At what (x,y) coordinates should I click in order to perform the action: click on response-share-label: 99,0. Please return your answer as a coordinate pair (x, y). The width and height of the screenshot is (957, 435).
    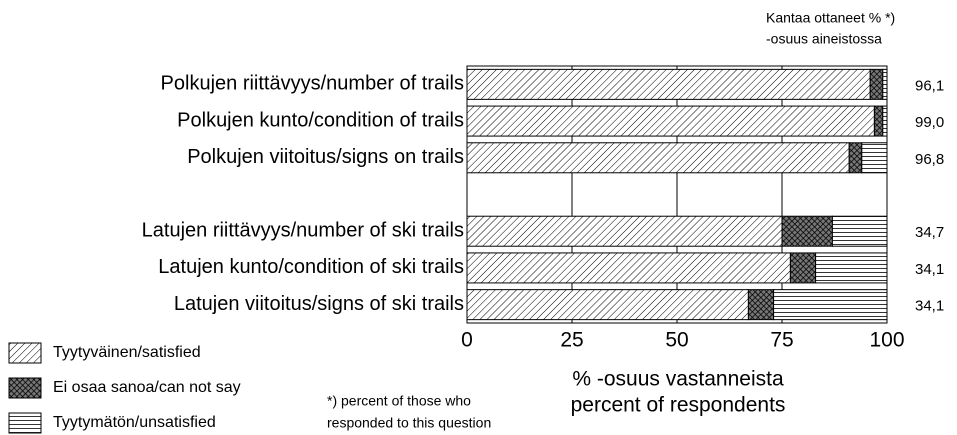
    Looking at the image, I should click on (929, 122).